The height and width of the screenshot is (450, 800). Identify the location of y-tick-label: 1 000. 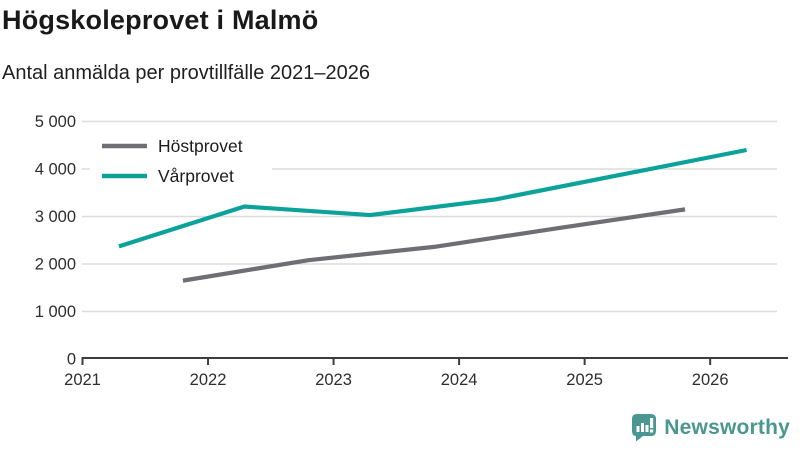
(55, 312).